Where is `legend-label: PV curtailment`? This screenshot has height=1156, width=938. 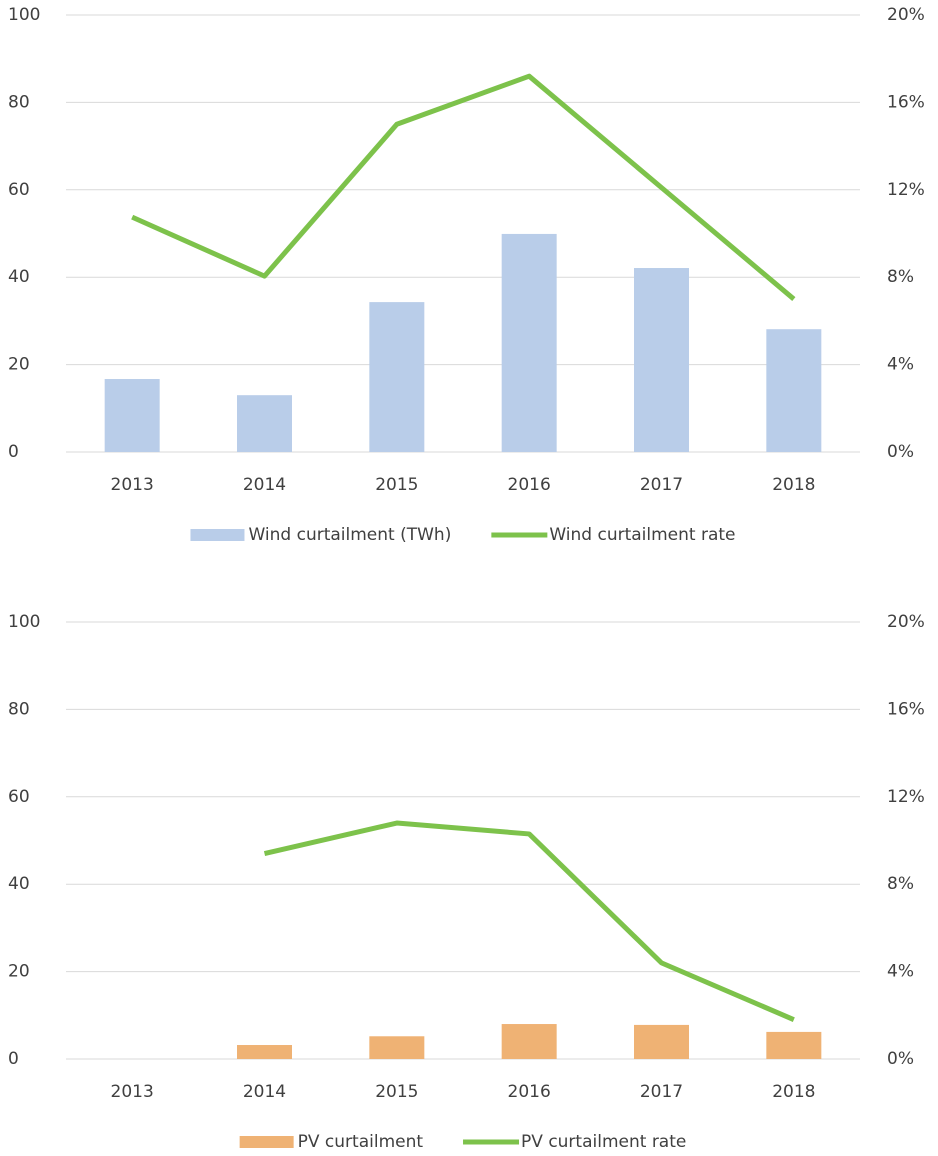 legend-label: PV curtailment is located at coordinates (361, 1142).